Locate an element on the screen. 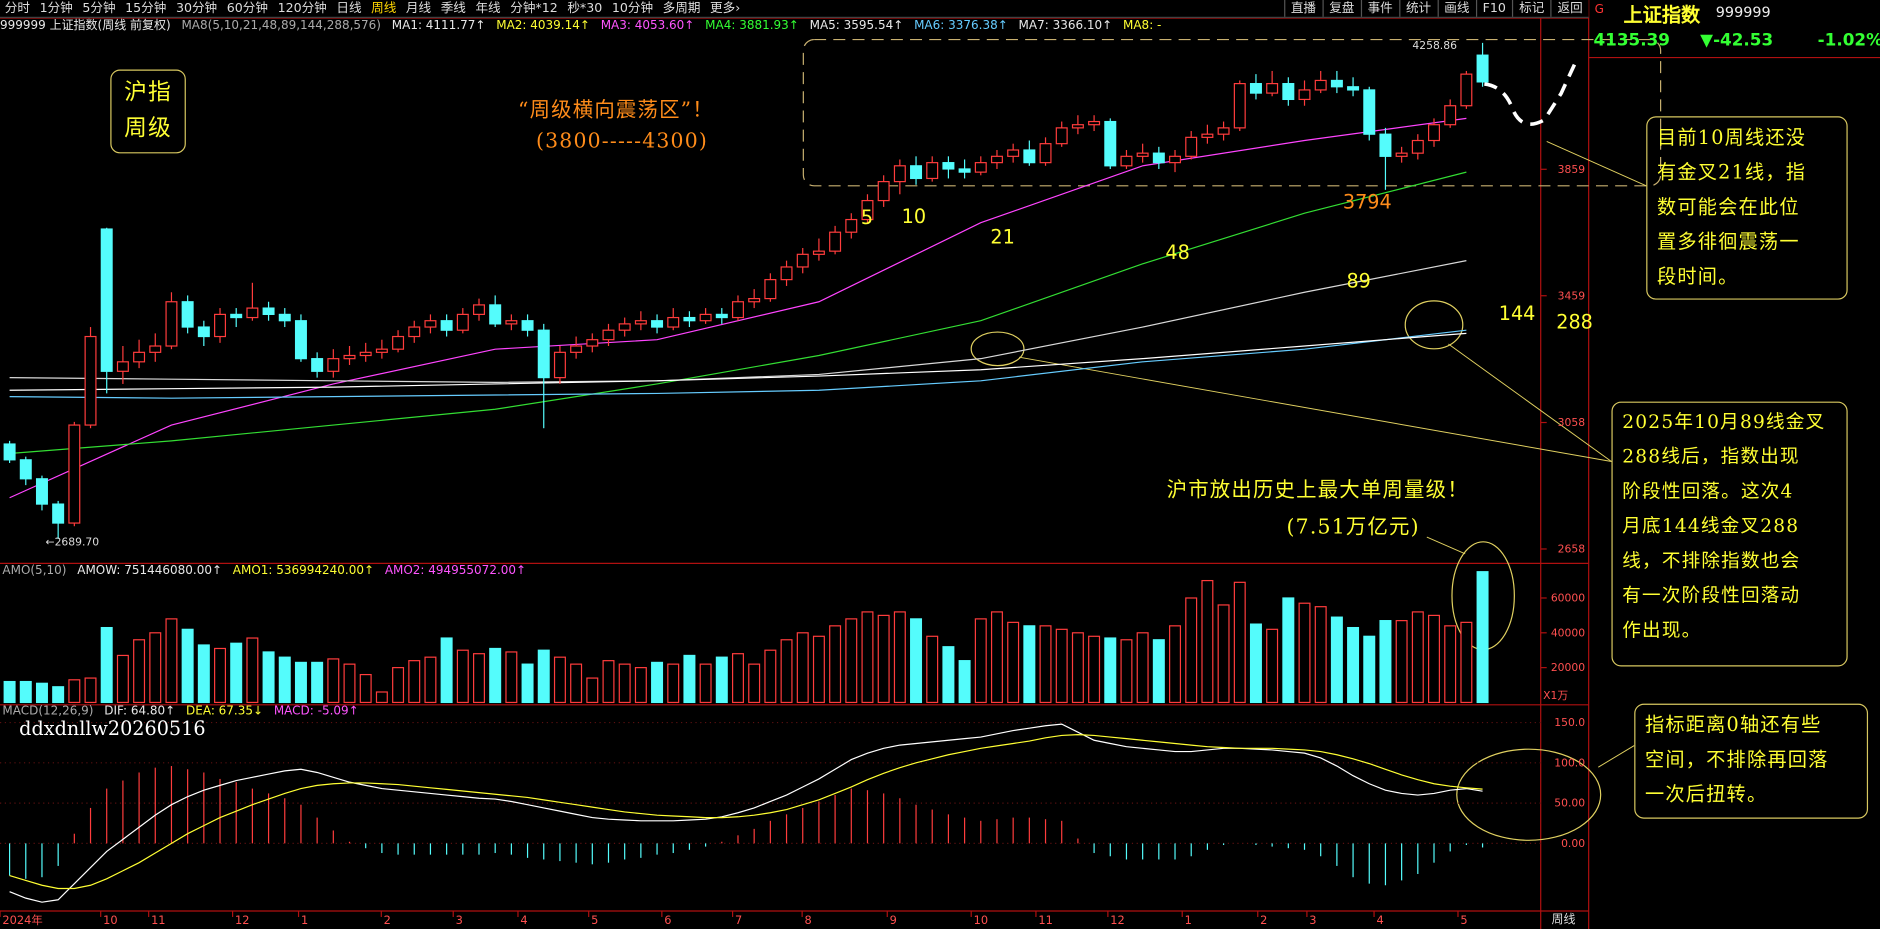  tool-tab: 画线 is located at coordinates (1456, 8).